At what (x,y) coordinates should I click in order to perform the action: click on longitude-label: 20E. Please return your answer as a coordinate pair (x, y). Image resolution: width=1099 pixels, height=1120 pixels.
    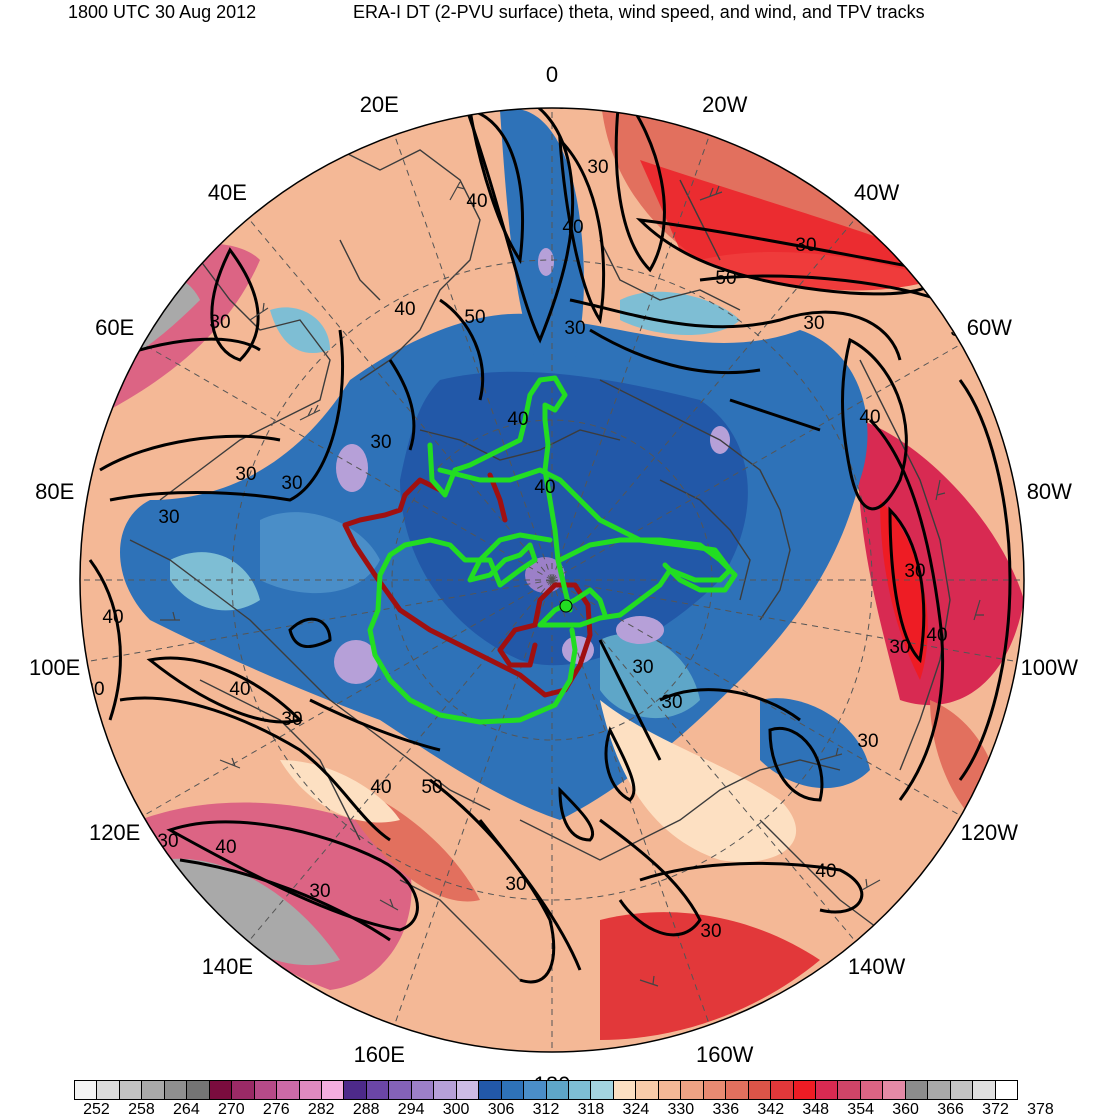
    Looking at the image, I should click on (379, 105).